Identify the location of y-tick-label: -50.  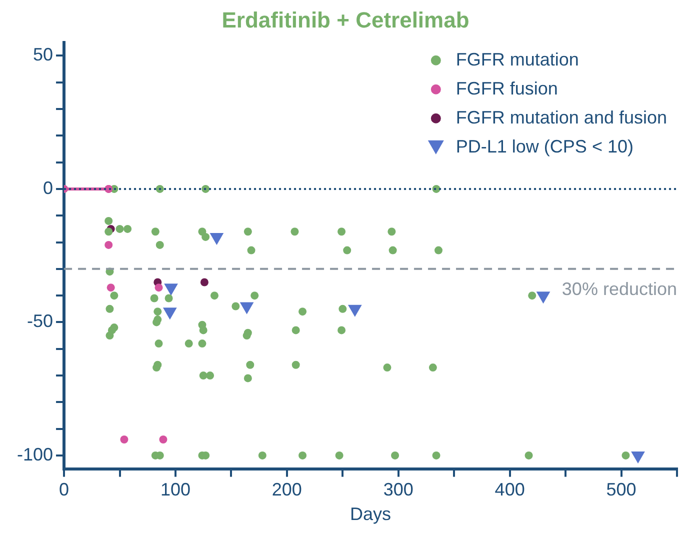
(40, 321).